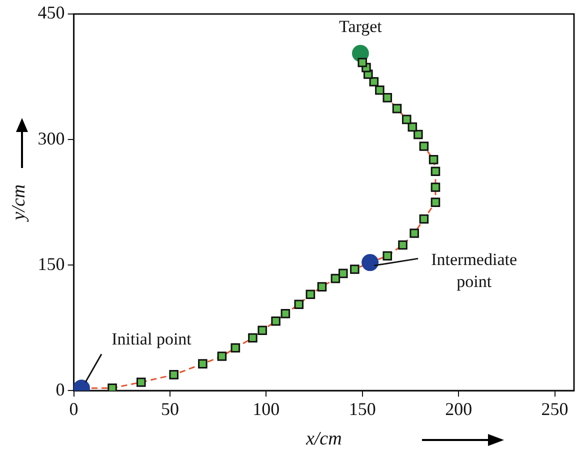 The image size is (588, 459). Describe the element at coordinates (169, 409) in the screenshot. I see `x-tick-label: 50` at that location.